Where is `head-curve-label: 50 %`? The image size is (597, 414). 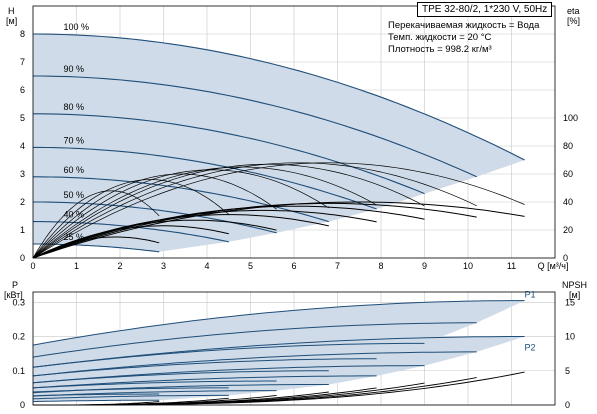 head-curve-label: 50 % is located at coordinates (73, 195).